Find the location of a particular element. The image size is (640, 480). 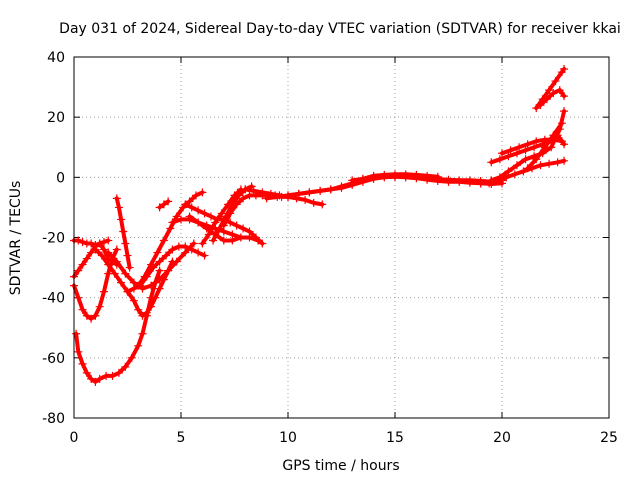

x-tick-label: 20 is located at coordinates (502, 438).